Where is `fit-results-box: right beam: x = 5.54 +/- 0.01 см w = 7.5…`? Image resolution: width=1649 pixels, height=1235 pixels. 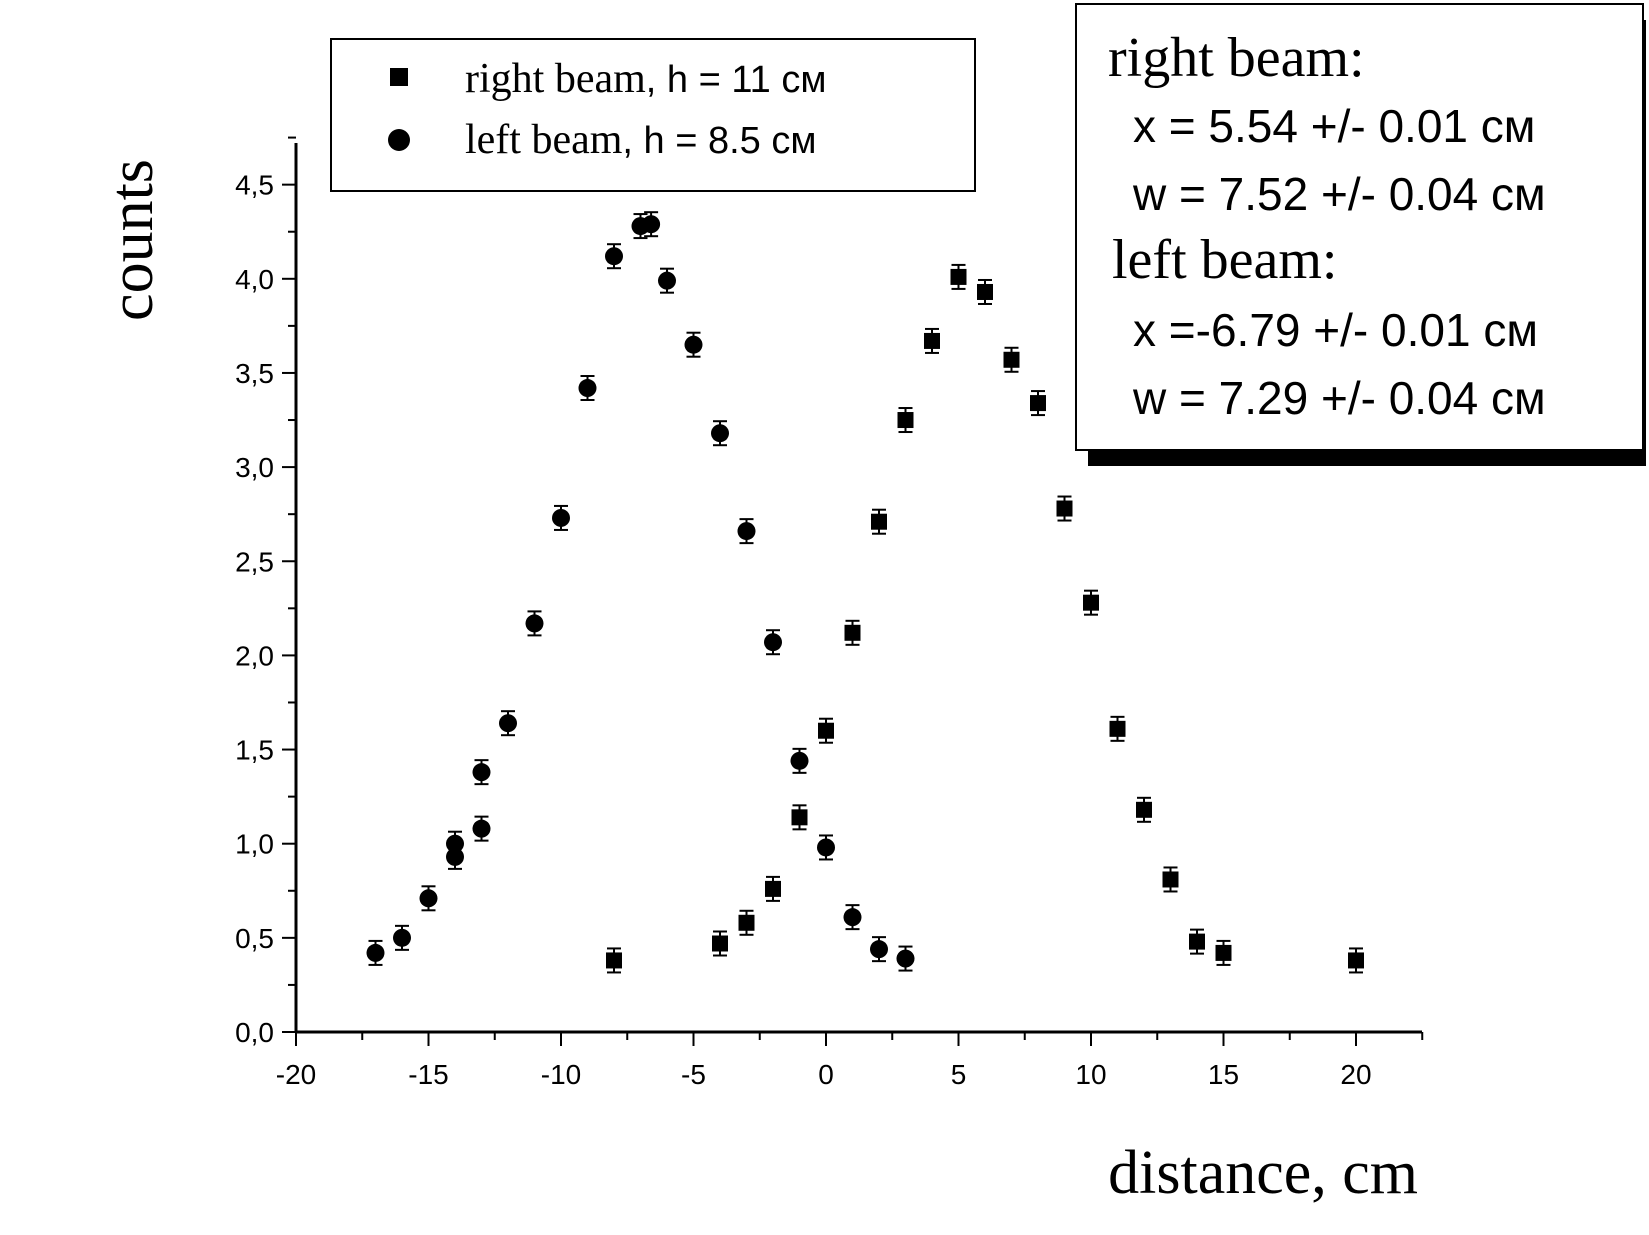 fit-results-box: right beam: x = 5.54 +/- 0.01 см w = 7.5… is located at coordinates (1360, 234).